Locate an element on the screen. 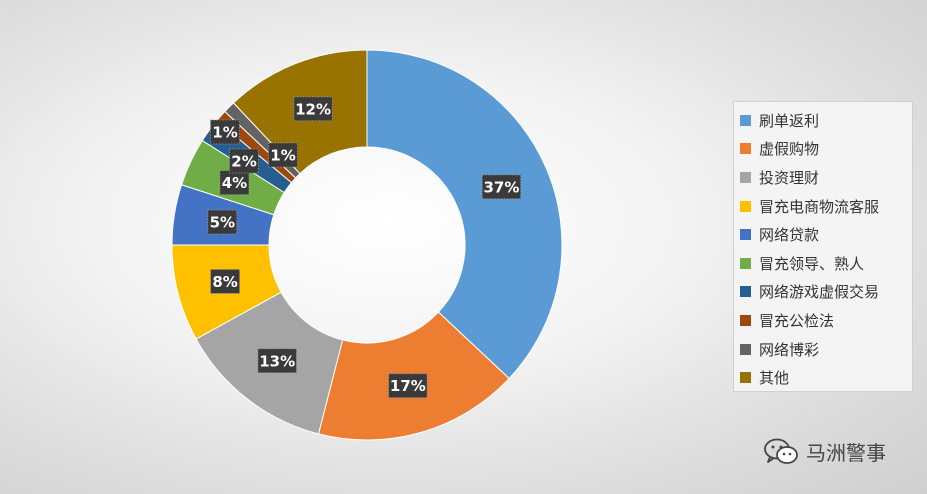  data-label: 4% is located at coordinates (234, 183).